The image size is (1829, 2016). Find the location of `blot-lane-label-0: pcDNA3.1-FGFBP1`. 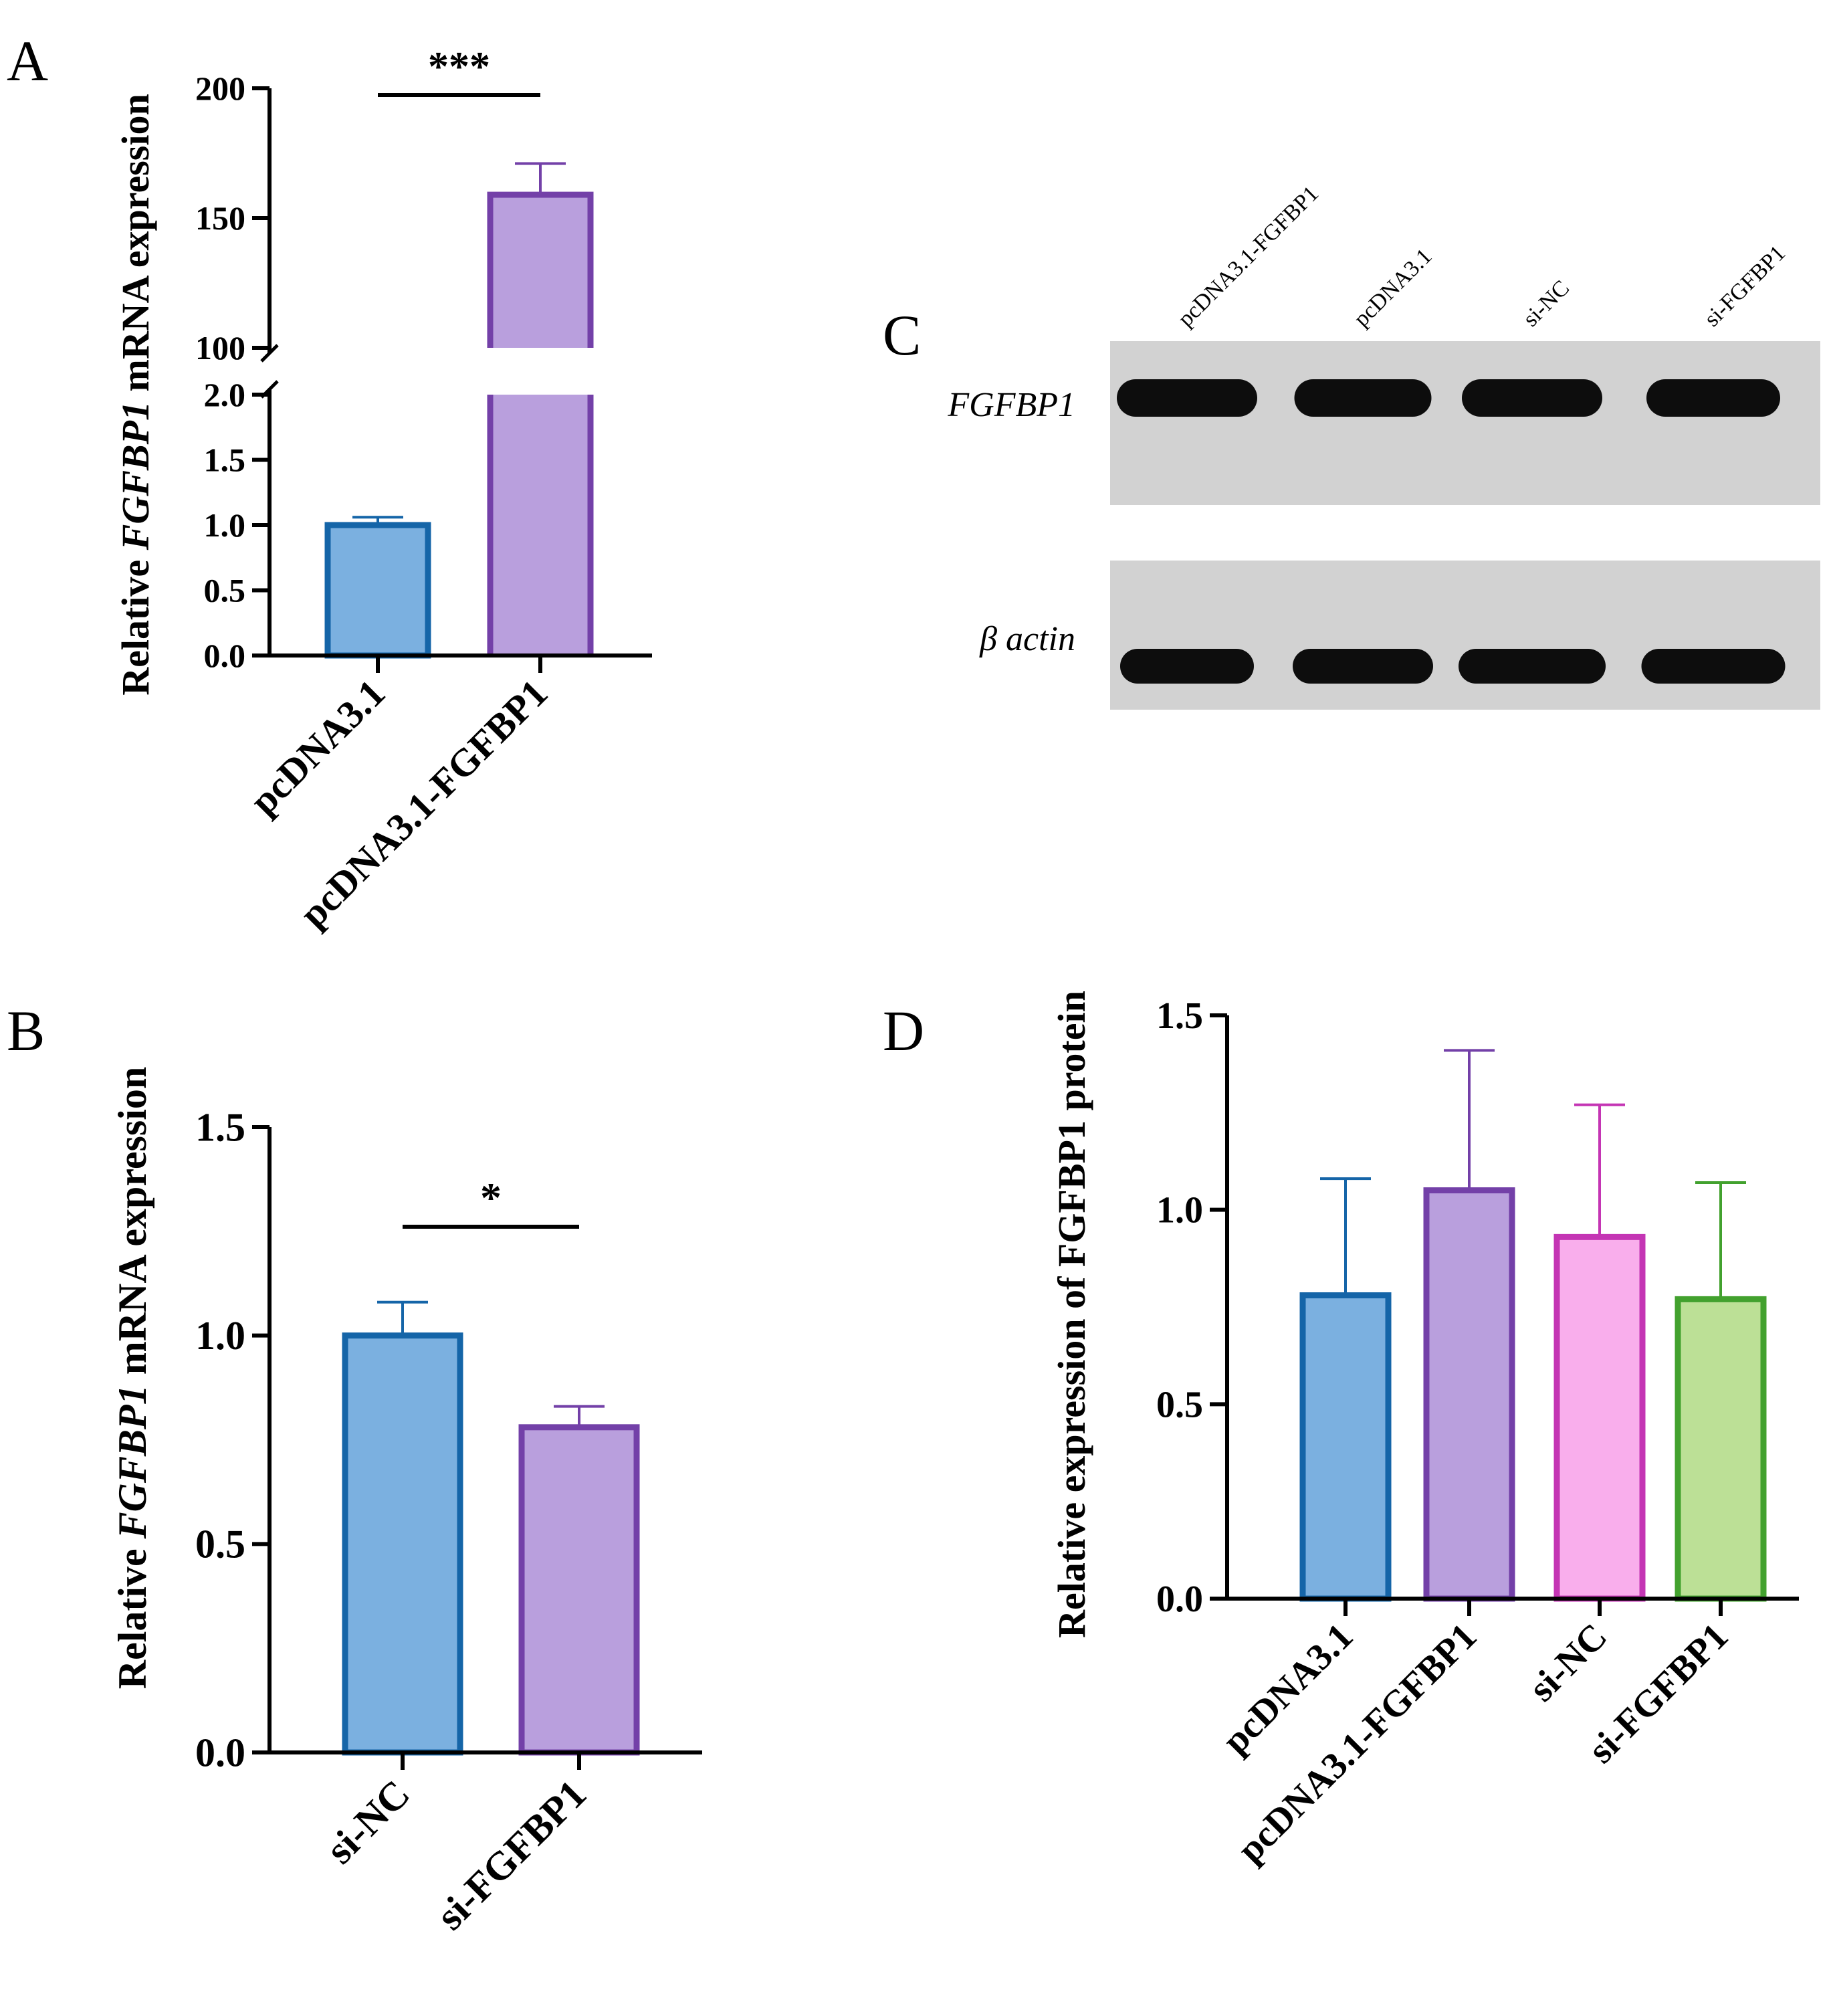

blot-lane-label-0: pcDNA3.1-FGFBP1 is located at coordinates (1248, 256).